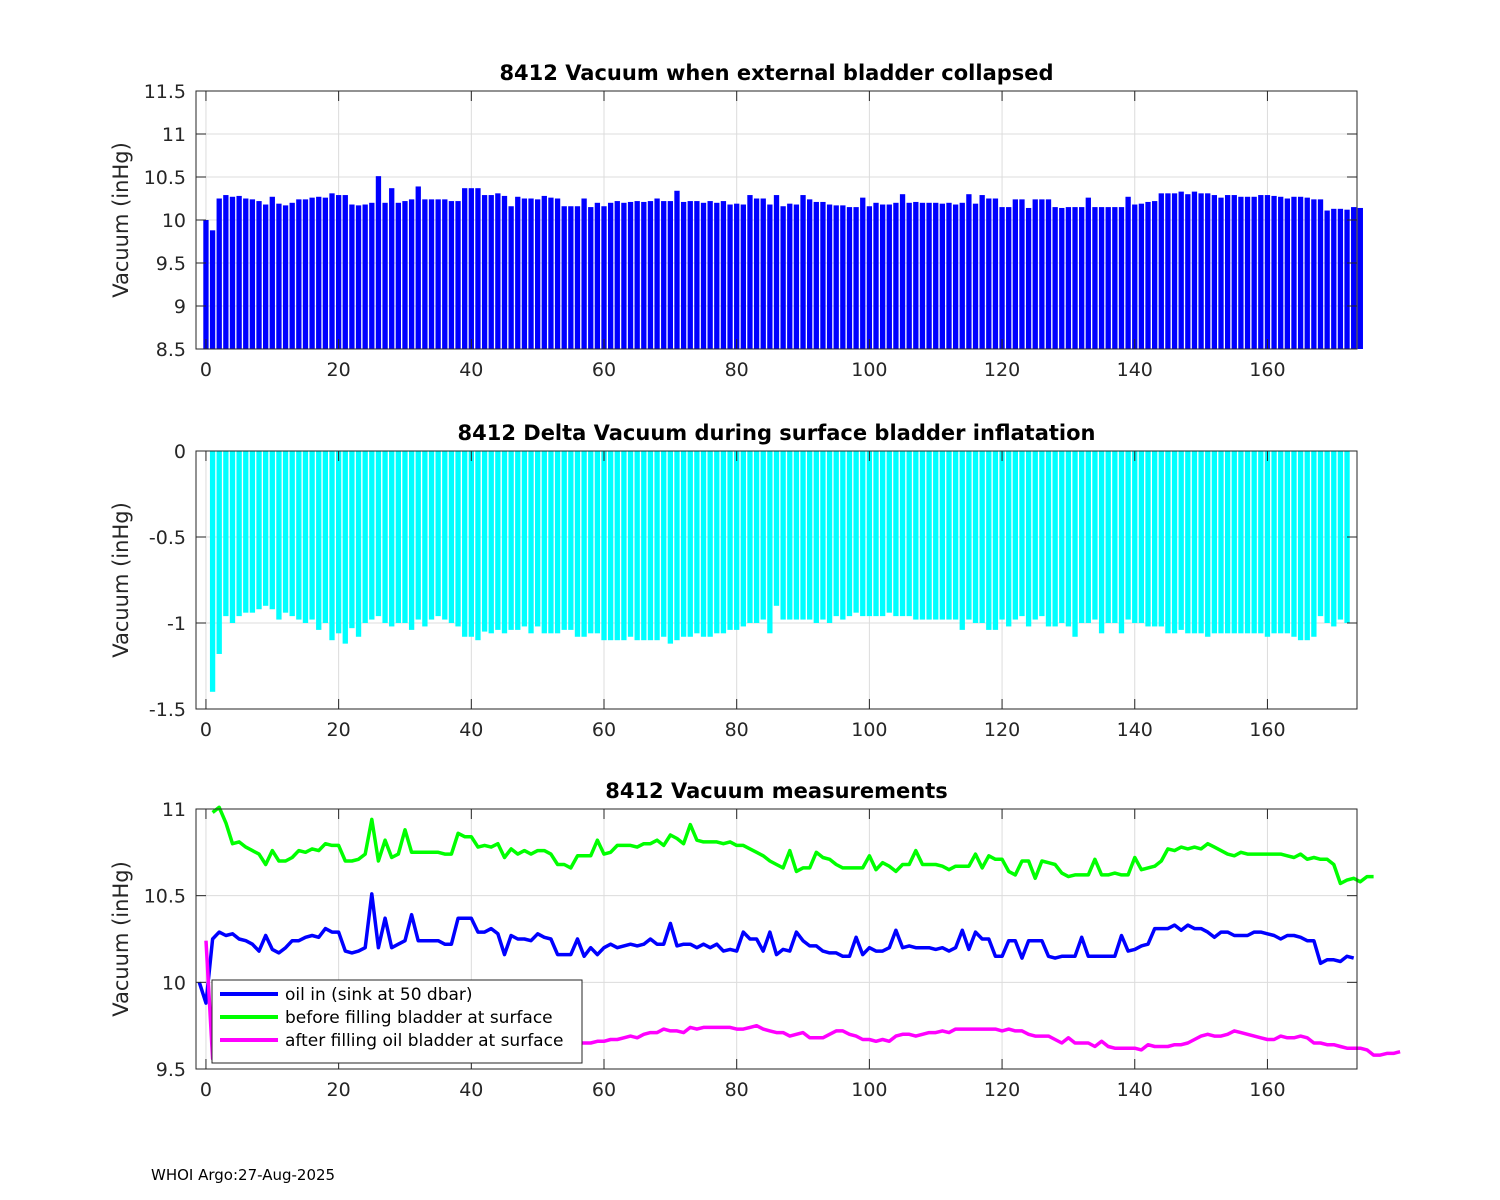 This screenshot has height=1200, width=1500. Describe the element at coordinates (176, 624) in the screenshot. I see `y-tick-label: -1` at that location.